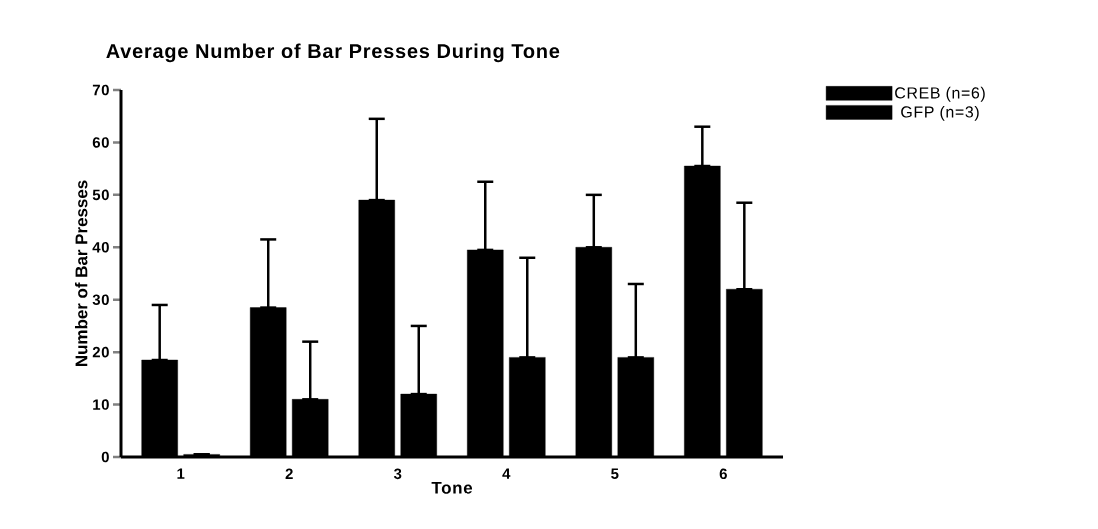 The height and width of the screenshot is (529, 1098). Describe the element at coordinates (100, 300) in the screenshot. I see `y-tick-label: 30` at that location.